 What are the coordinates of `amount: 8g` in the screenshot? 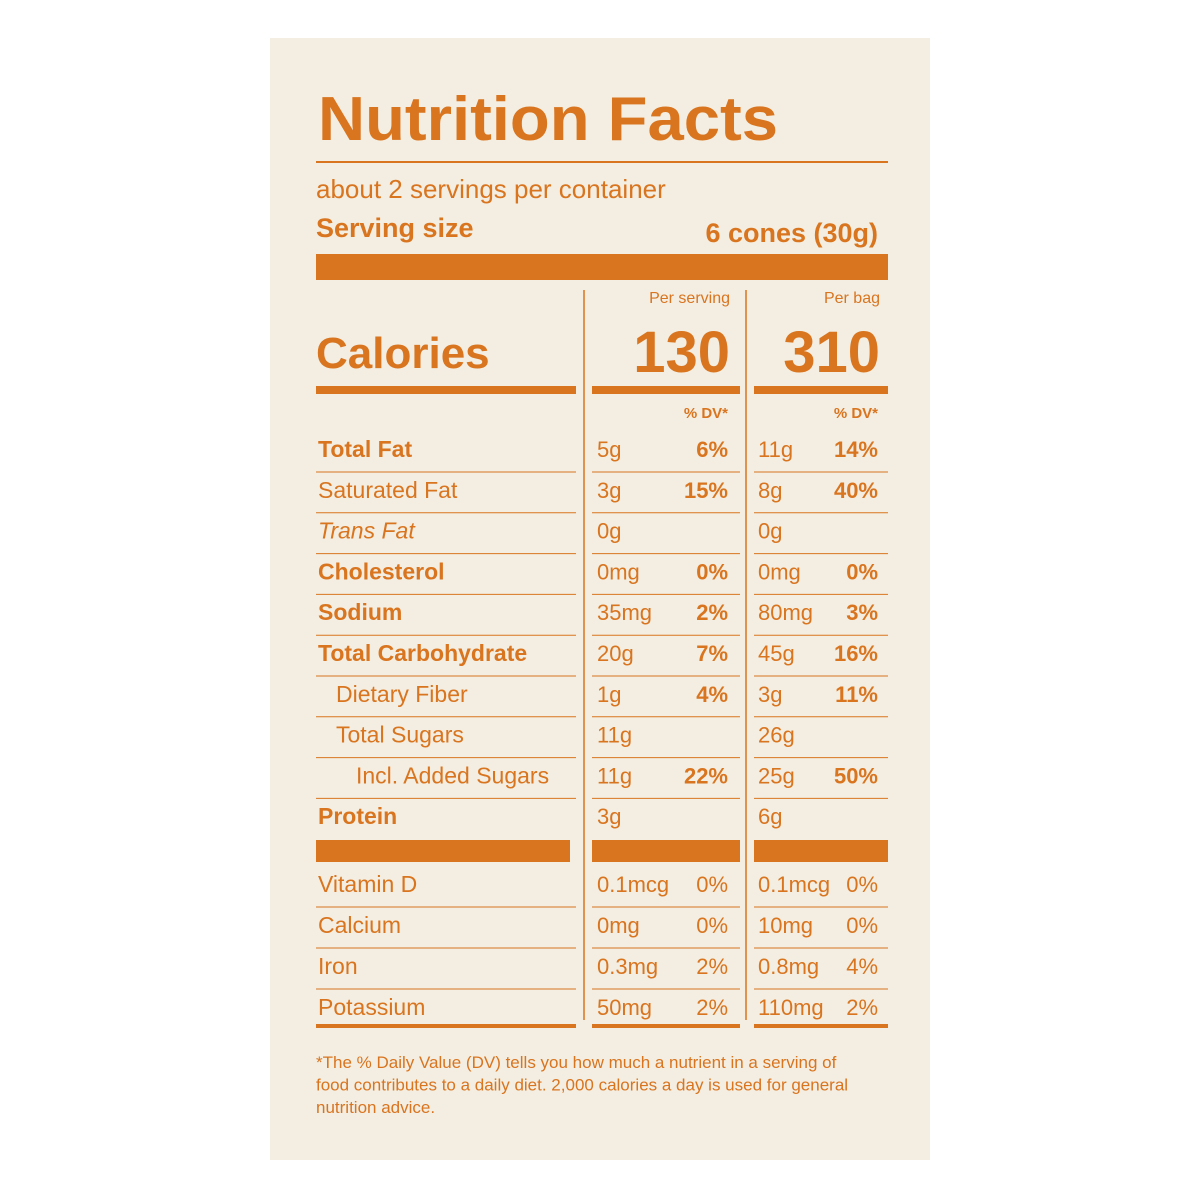 It's located at (770, 490).